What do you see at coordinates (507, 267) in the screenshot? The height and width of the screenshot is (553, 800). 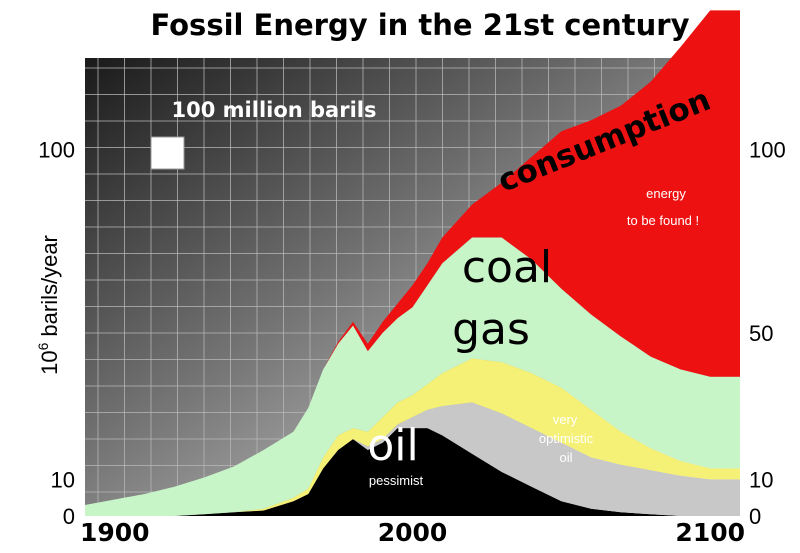 I see `series-label-coal: coal` at bounding box center [507, 267].